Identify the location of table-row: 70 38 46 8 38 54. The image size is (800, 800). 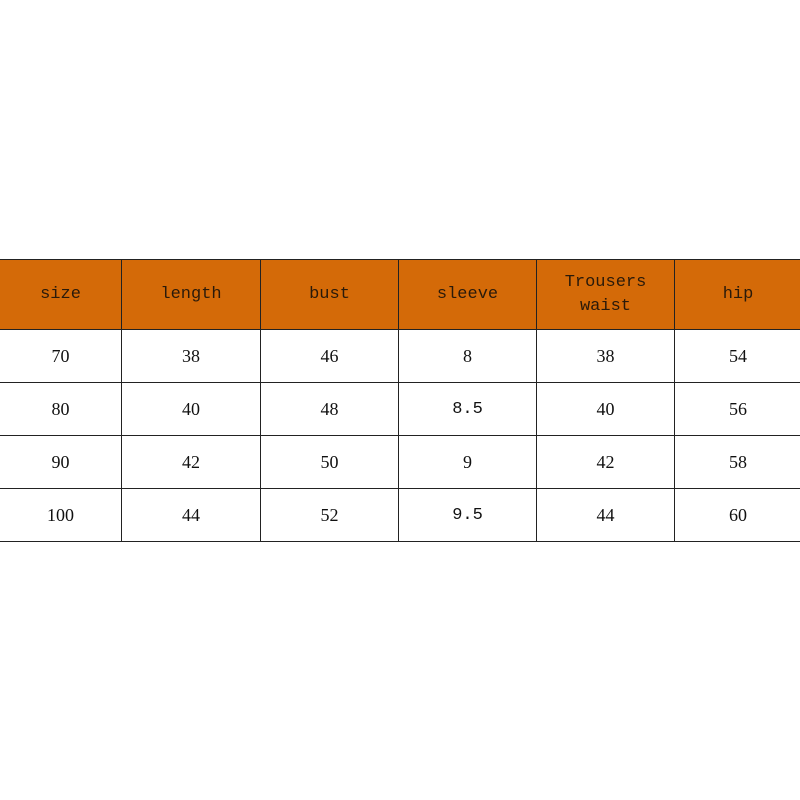
(400, 356).